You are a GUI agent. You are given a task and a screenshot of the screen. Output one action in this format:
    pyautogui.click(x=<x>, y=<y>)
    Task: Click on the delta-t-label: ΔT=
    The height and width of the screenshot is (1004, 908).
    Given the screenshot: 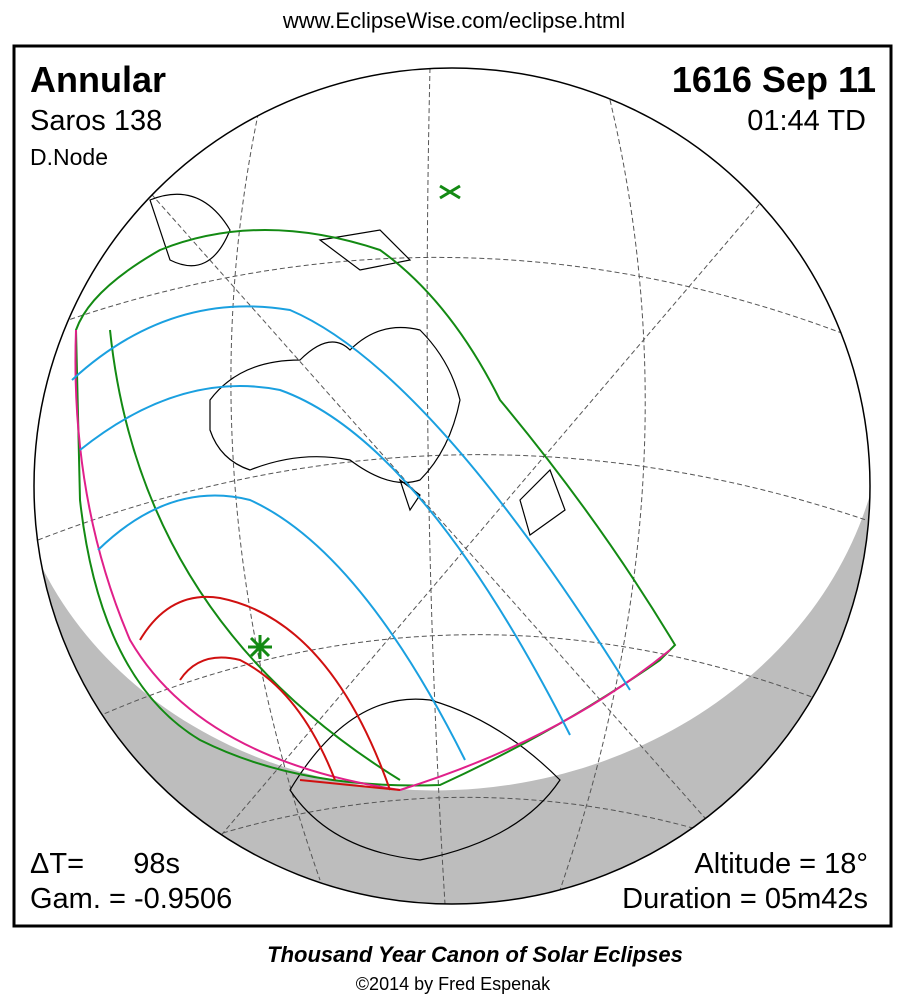 What is the action you would take?
    pyautogui.click(x=57, y=864)
    